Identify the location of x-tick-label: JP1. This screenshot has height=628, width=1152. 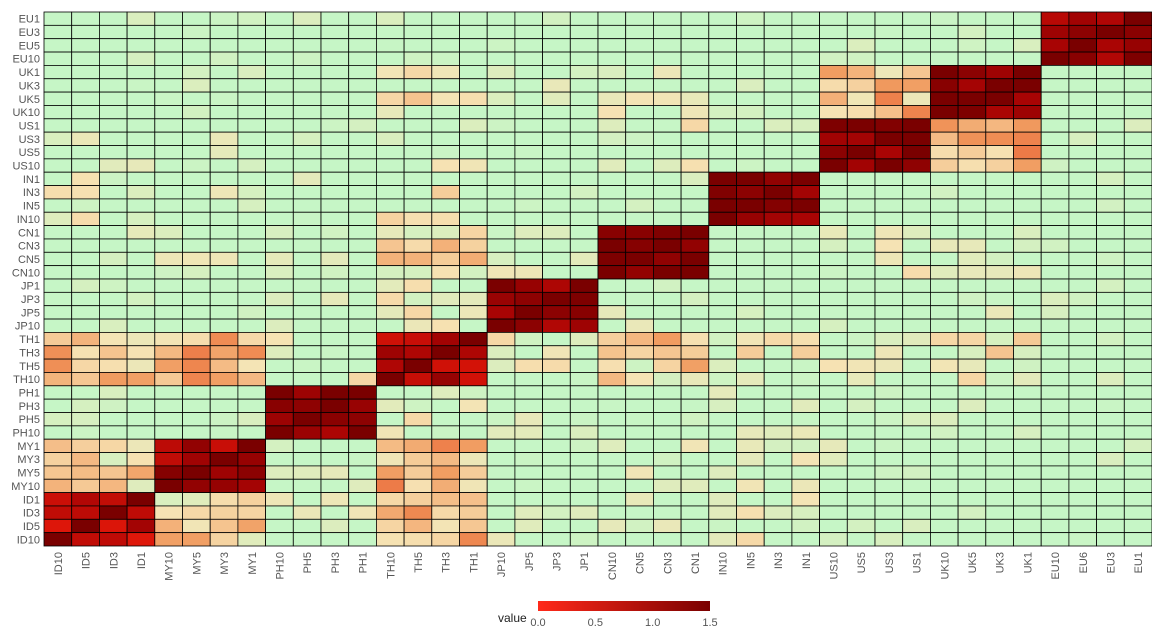
(585, 561).